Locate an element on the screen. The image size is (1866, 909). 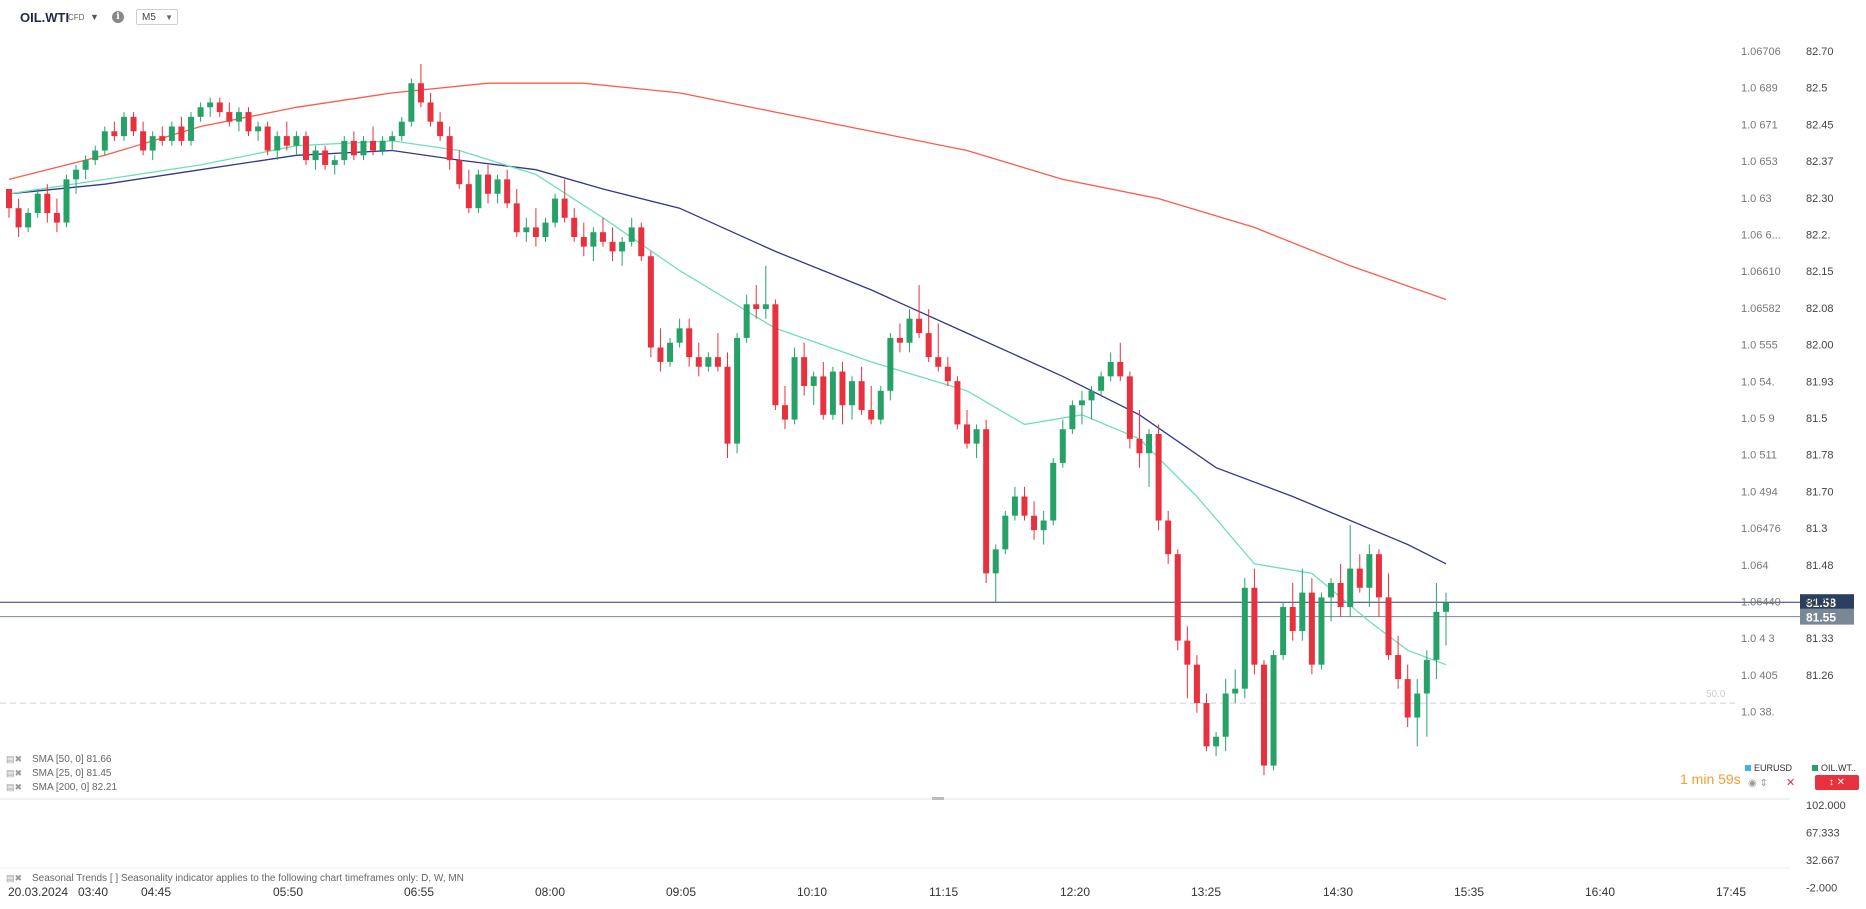
osc-tick-label: 102.000 is located at coordinates (1826, 806).